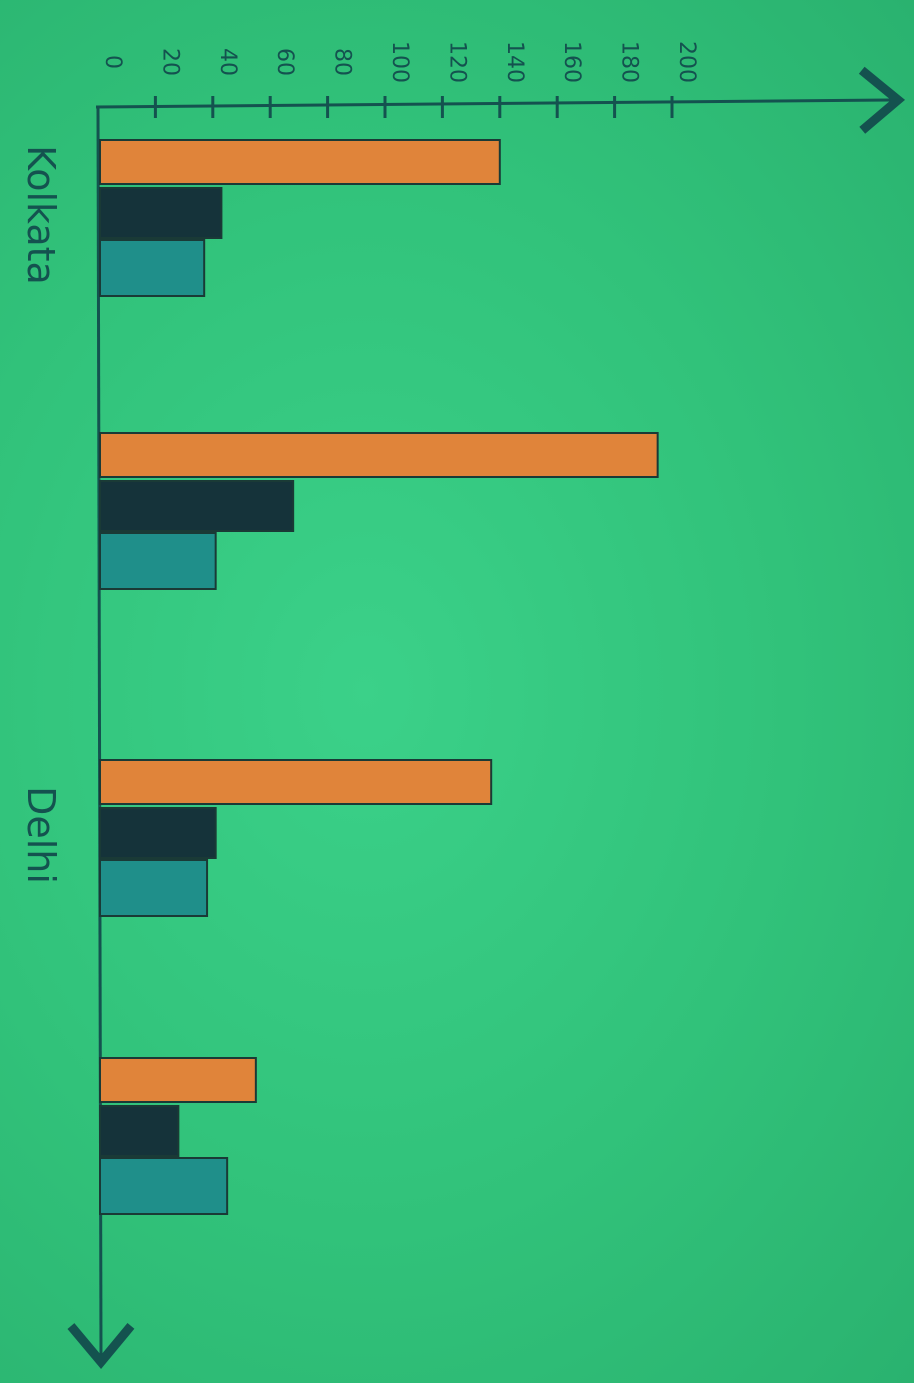  What do you see at coordinates (169, 62) in the screenshot?
I see `tick-label: 20` at bounding box center [169, 62].